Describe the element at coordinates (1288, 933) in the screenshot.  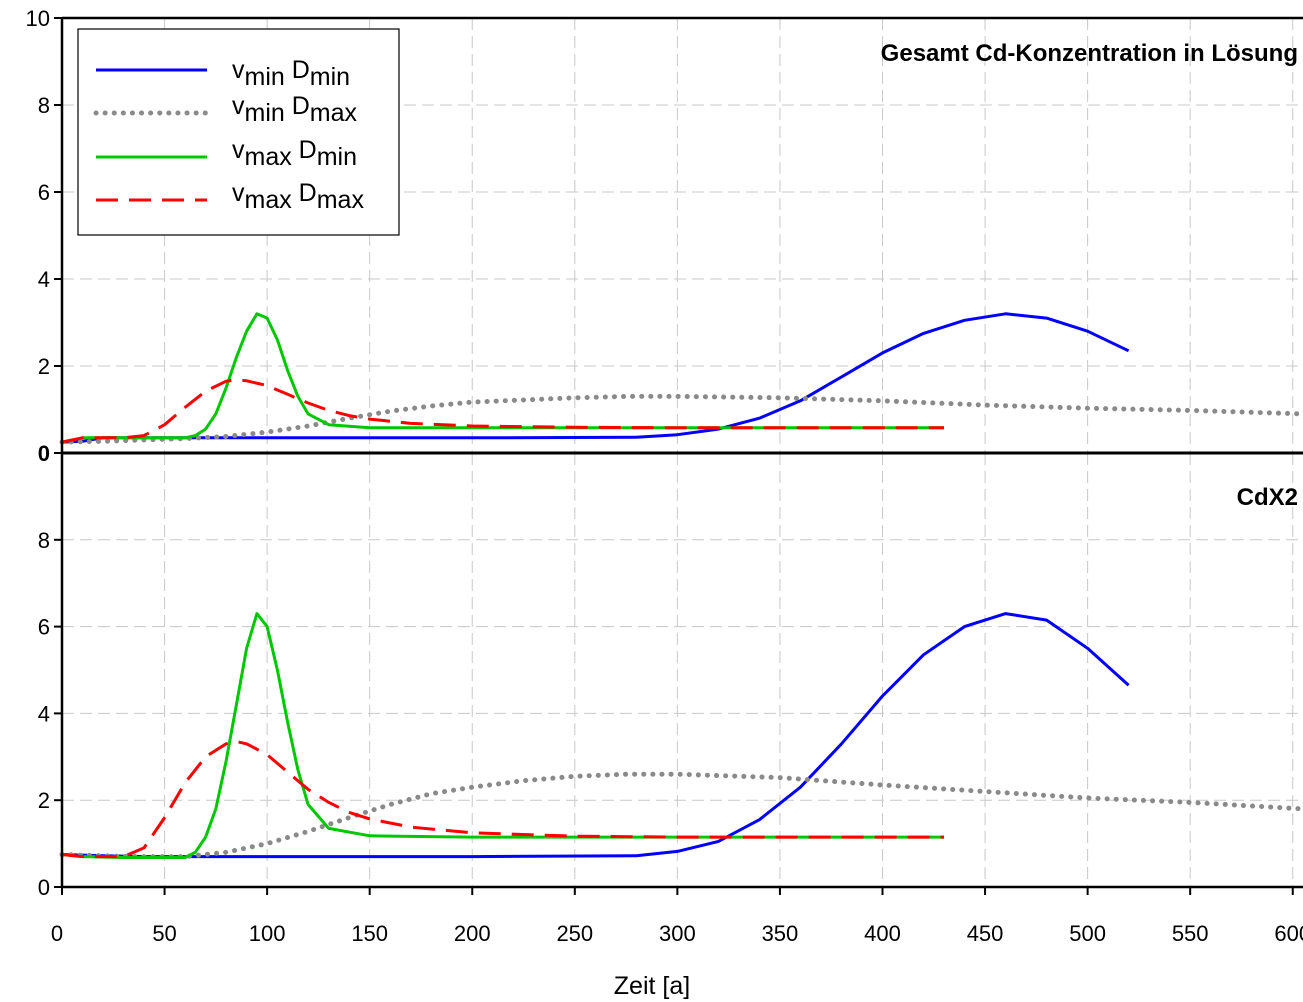
I see `x-tick-label: 600` at that location.